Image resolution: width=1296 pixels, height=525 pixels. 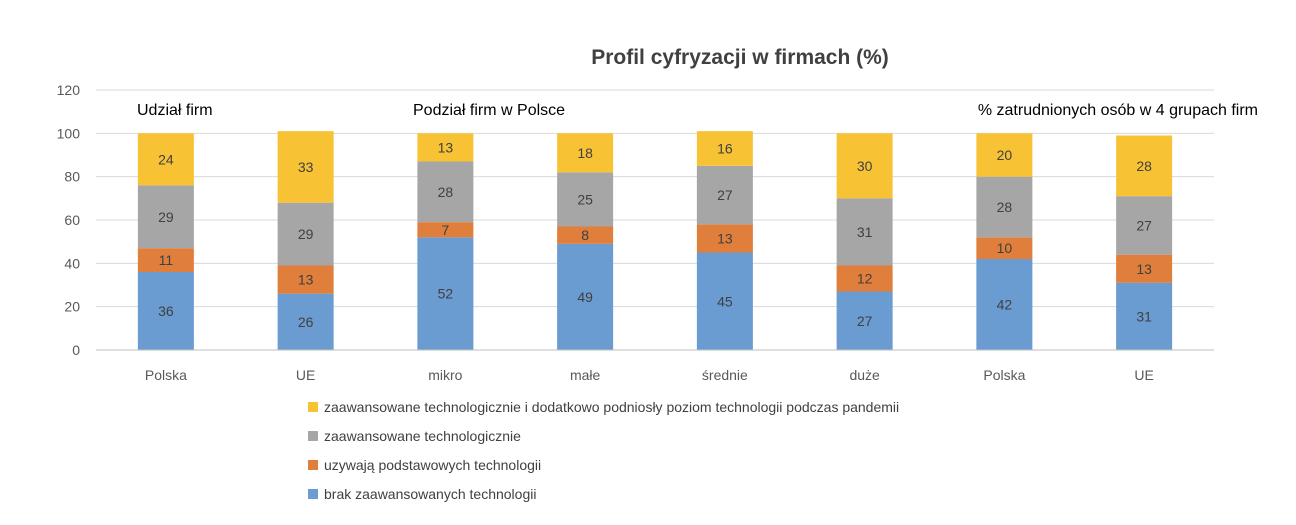 I want to click on data-label: 49, so click(x=585, y=297).